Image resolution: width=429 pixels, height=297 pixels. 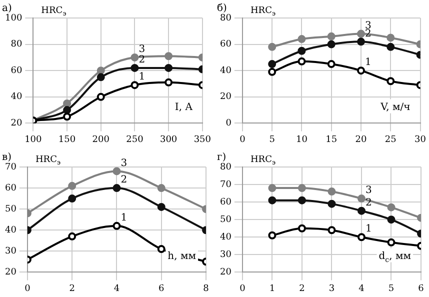 What do you see at coordinates (222, 8) in the screenshot?
I see `chart-title: б)` at bounding box center [222, 8].